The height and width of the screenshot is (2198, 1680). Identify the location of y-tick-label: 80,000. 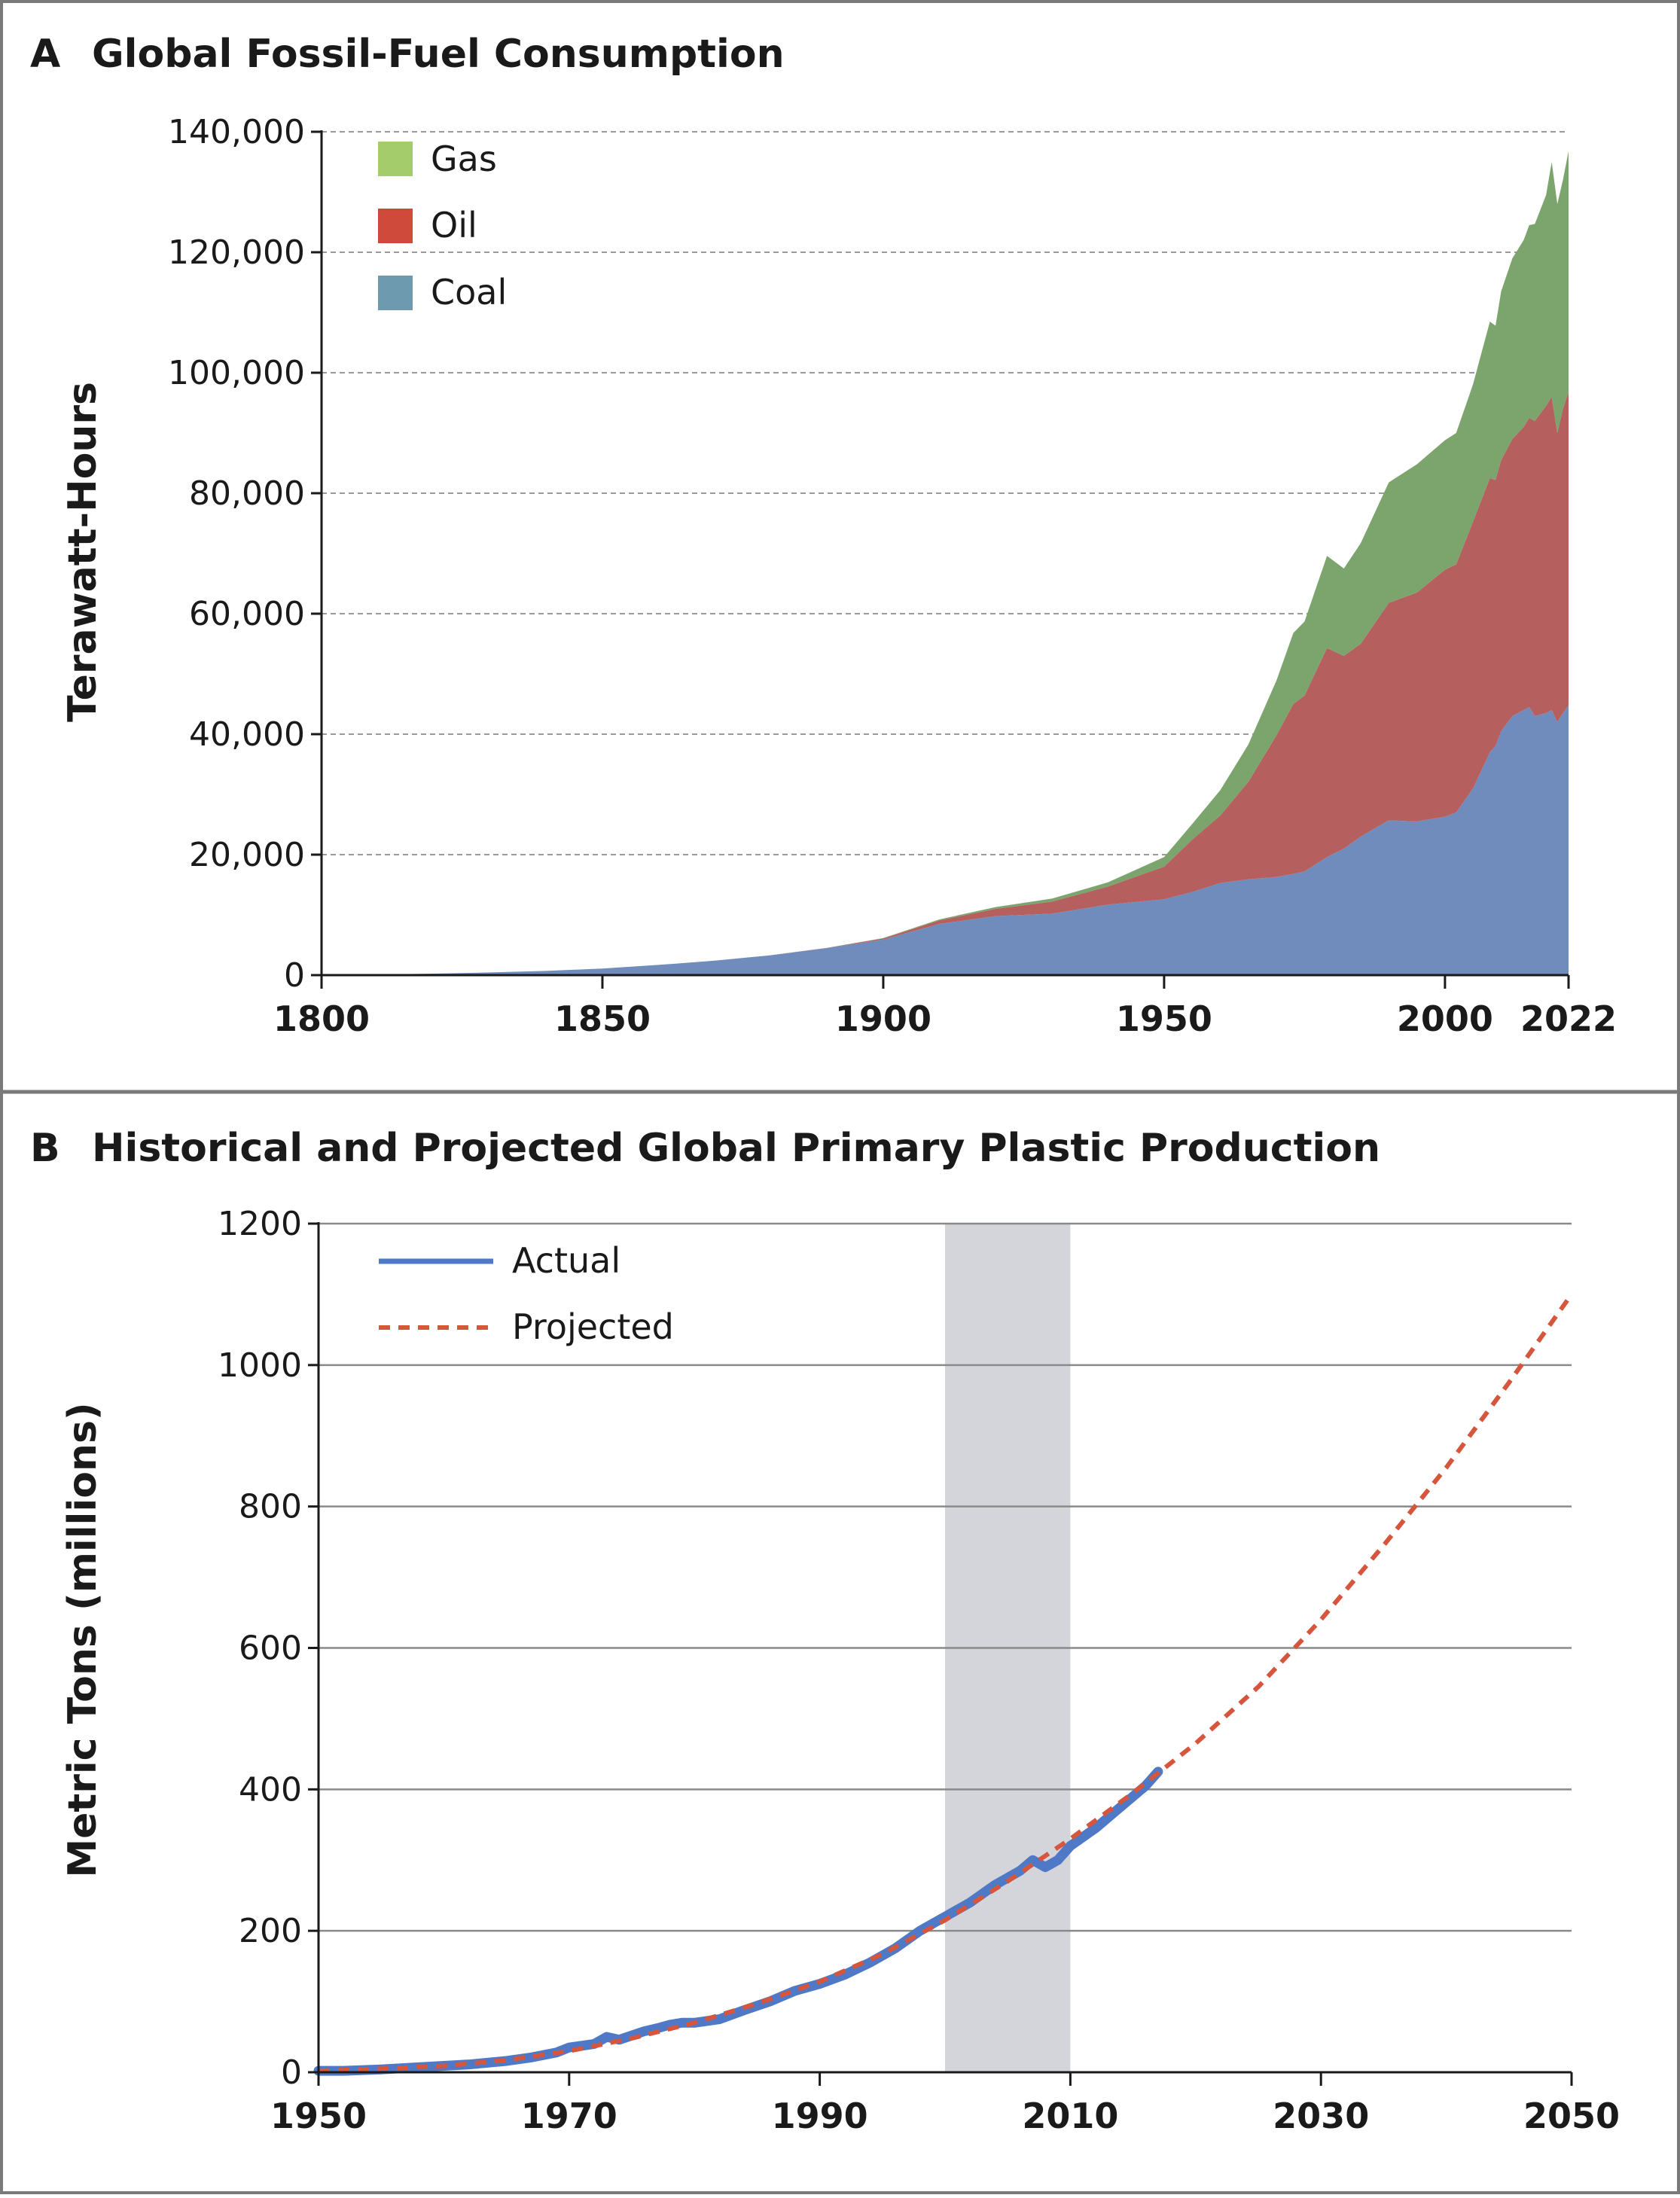
(247, 494).